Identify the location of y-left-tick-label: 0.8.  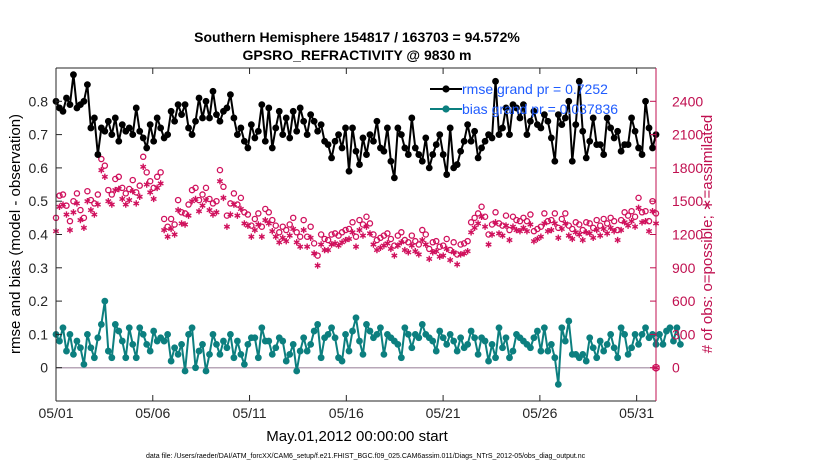
(39, 101).